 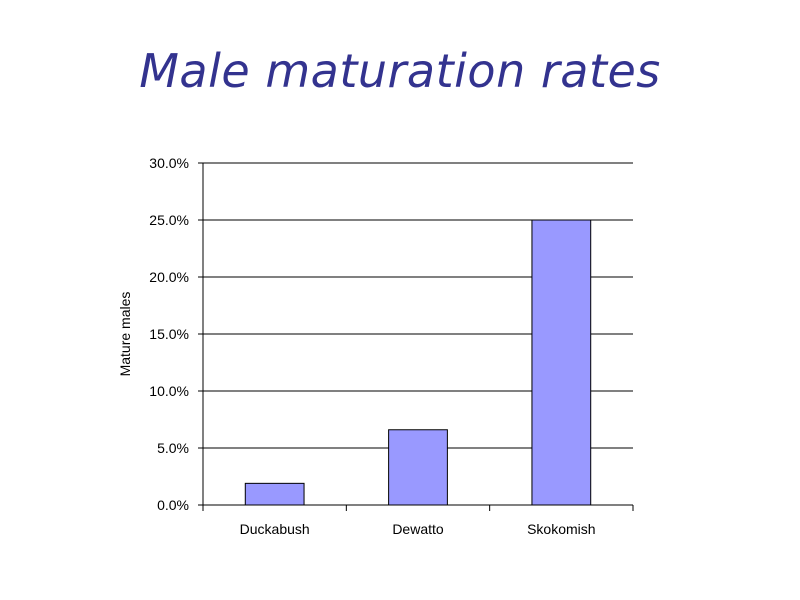 I want to click on x-tick-labels: Duckabush Dewatto Skokomish, so click(x=418, y=529).